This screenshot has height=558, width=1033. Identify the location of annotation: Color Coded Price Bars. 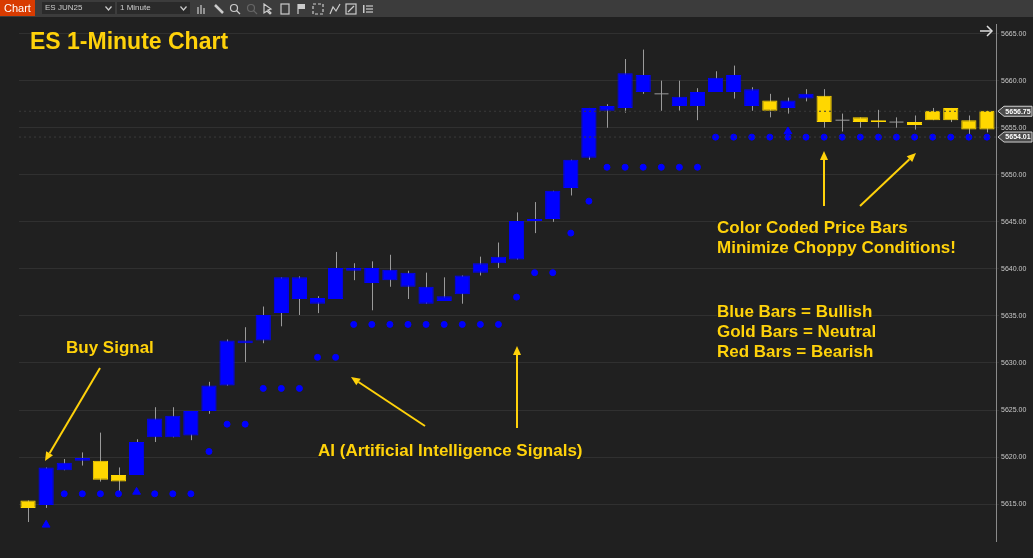
(812, 228).